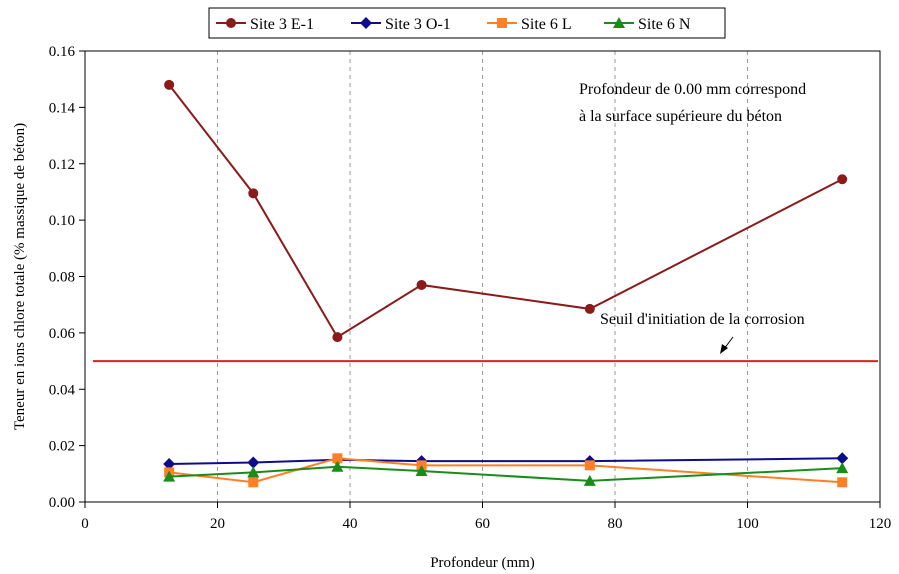 The width and height of the screenshot is (899, 574). What do you see at coordinates (350, 524) in the screenshot?
I see `x-tick-label: 40` at bounding box center [350, 524].